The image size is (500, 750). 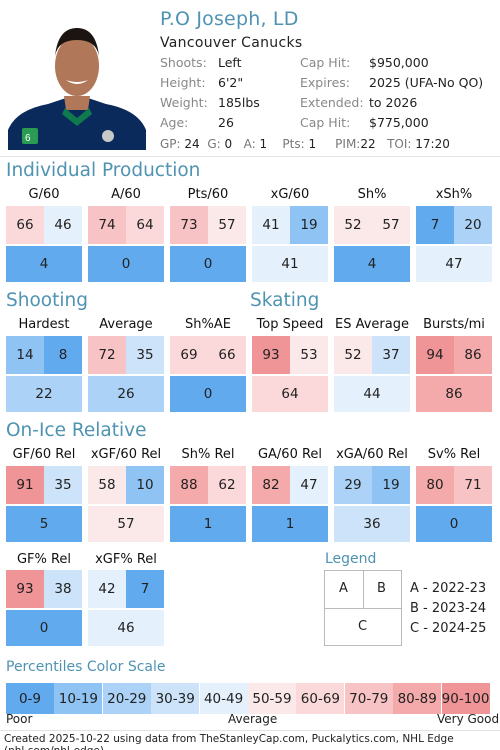 I want to click on metric-shp-c: 4, so click(x=372, y=264).